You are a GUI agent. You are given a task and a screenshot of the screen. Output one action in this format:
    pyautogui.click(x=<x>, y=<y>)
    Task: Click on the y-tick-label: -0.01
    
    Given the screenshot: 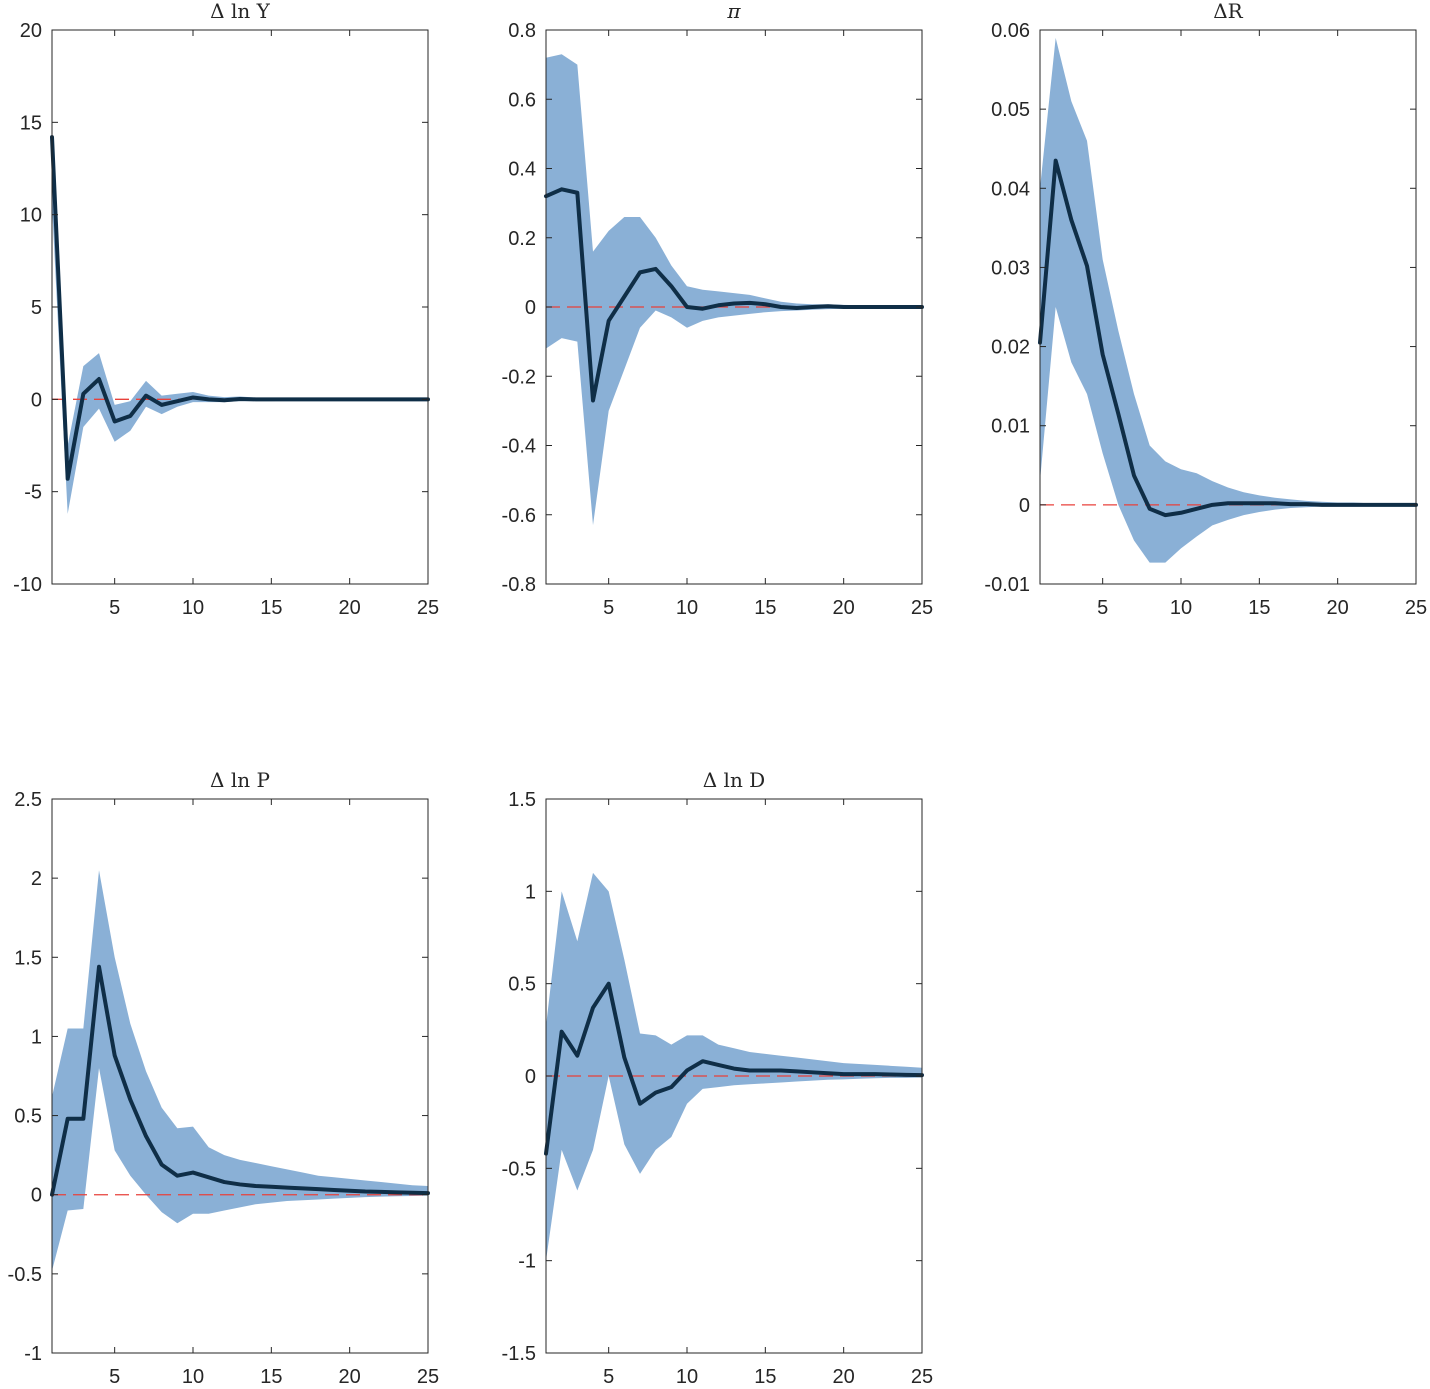 What is the action you would take?
    pyautogui.click(x=1007, y=585)
    